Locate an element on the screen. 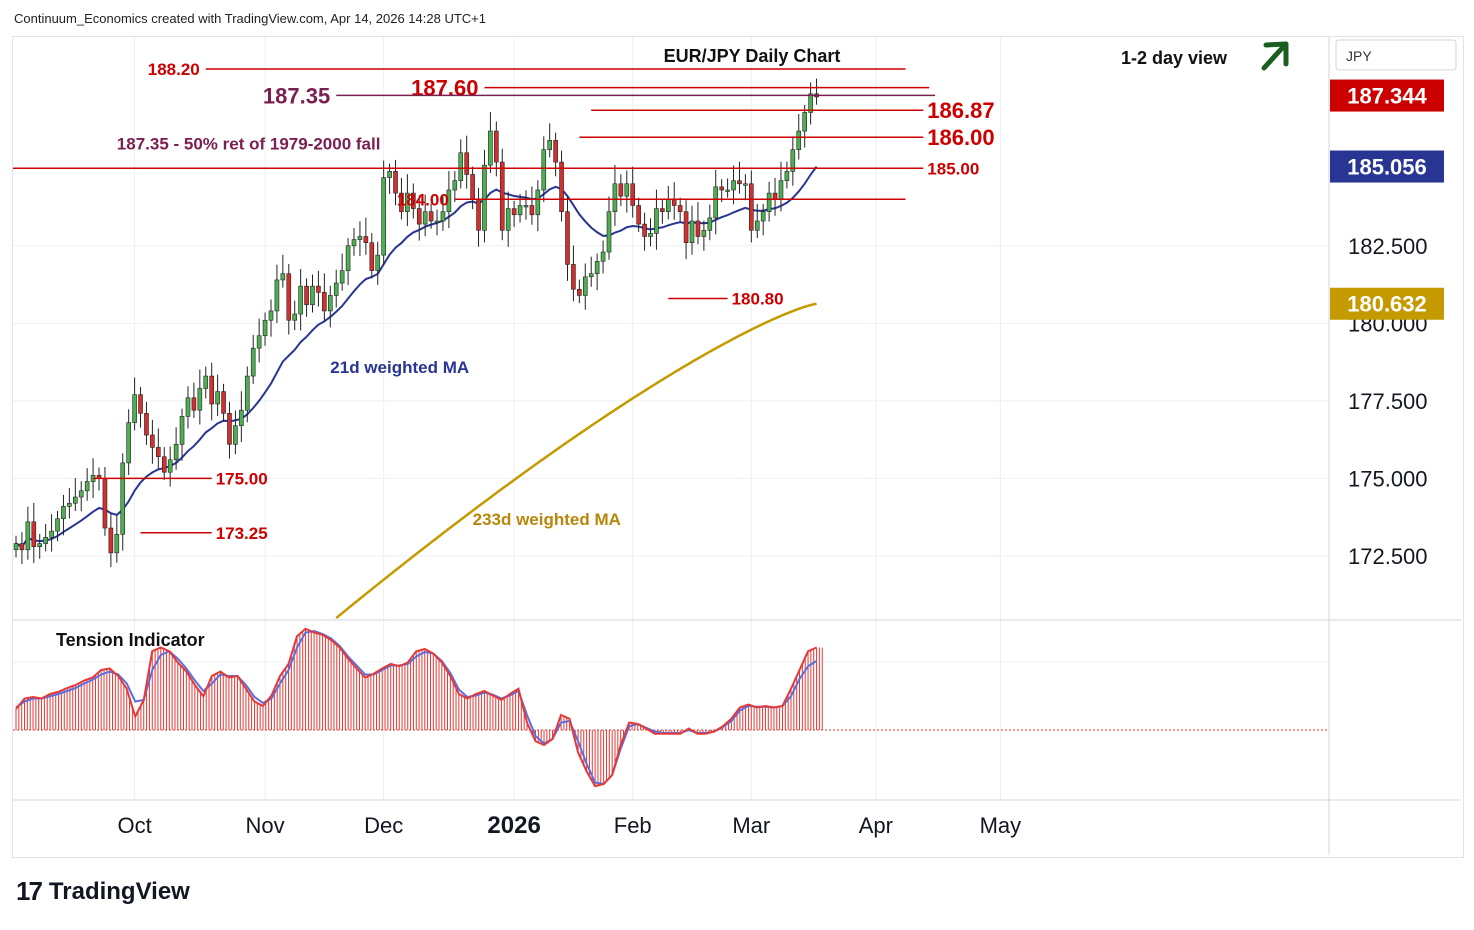  level-label: 185.00 is located at coordinates (953, 168).